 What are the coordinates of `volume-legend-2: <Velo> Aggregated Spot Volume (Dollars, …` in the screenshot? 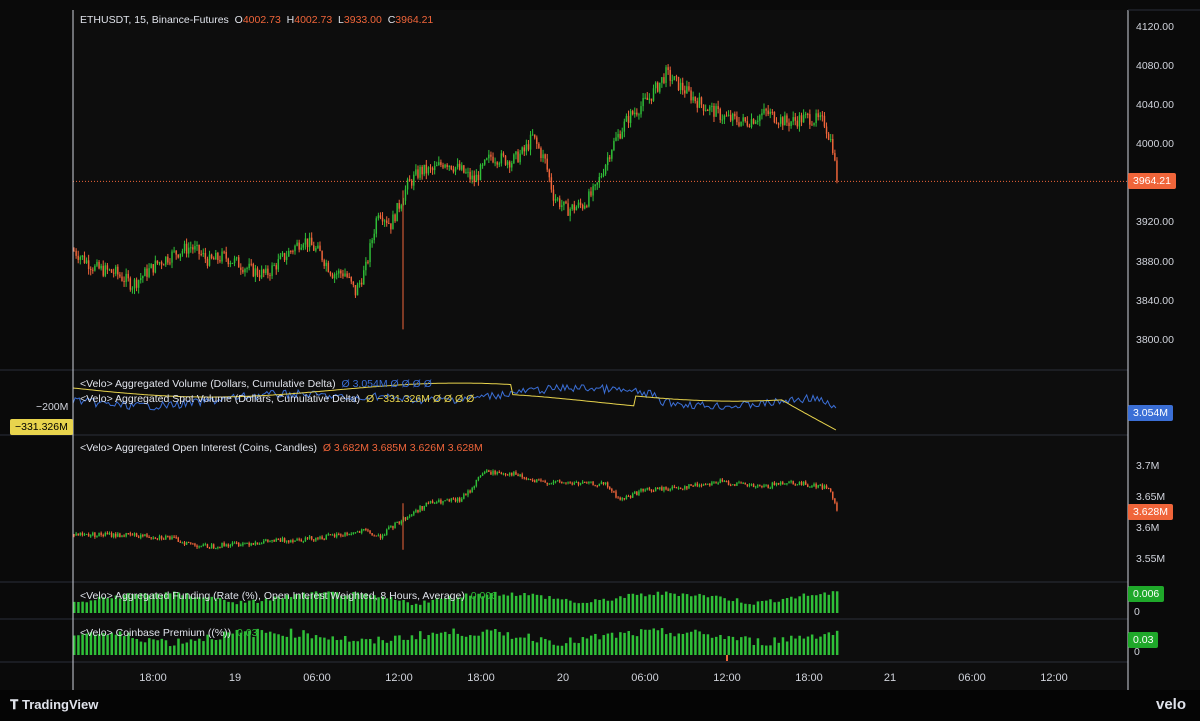 It's located at (277, 399).